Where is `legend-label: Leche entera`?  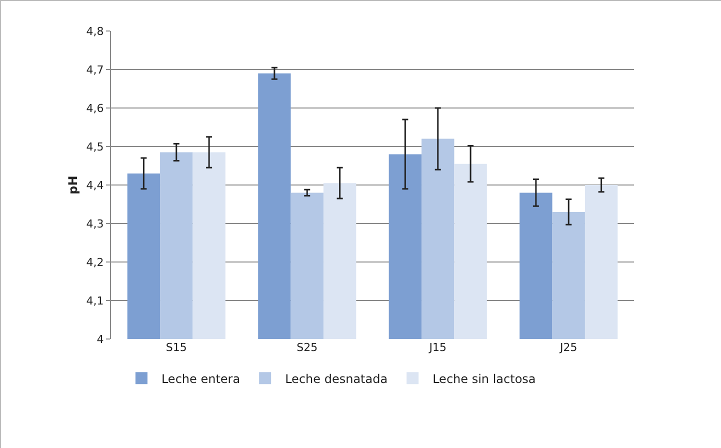 legend-label: Leche entera is located at coordinates (200, 379).